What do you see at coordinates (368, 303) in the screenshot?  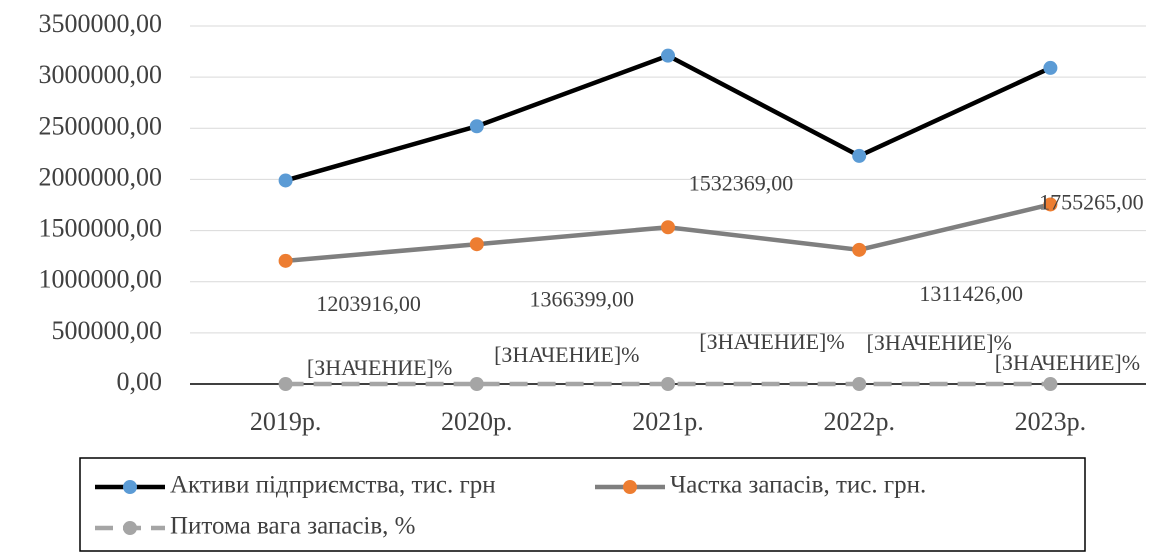 I see `value-label: 1203916,00` at bounding box center [368, 303].